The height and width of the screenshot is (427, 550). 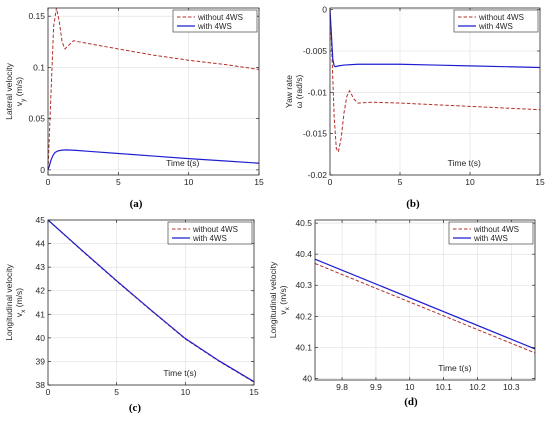 What do you see at coordinates (41, 361) in the screenshot?
I see `y-tick-label: 39` at bounding box center [41, 361].